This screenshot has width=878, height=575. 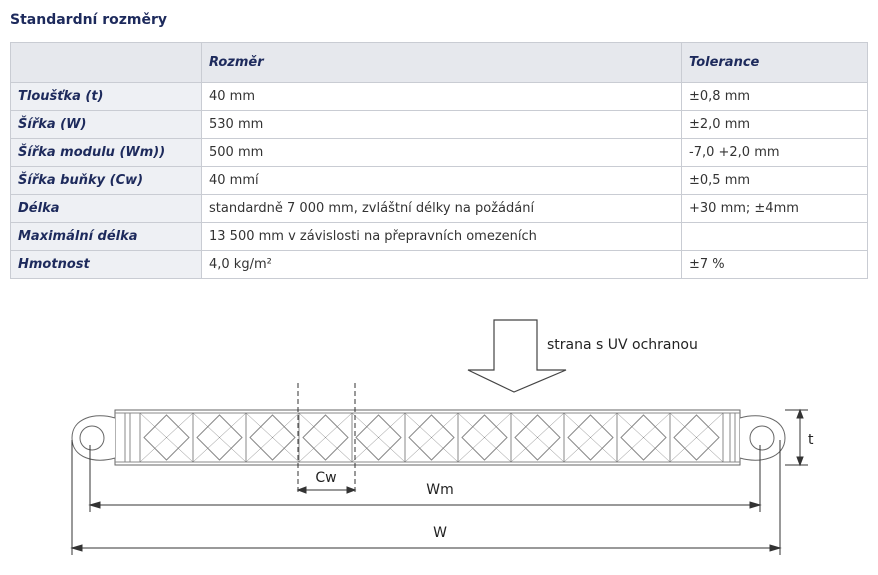 I want to click on table-row: Šířka (W) 530 mm ±2,0 mm, so click(x=439, y=124).